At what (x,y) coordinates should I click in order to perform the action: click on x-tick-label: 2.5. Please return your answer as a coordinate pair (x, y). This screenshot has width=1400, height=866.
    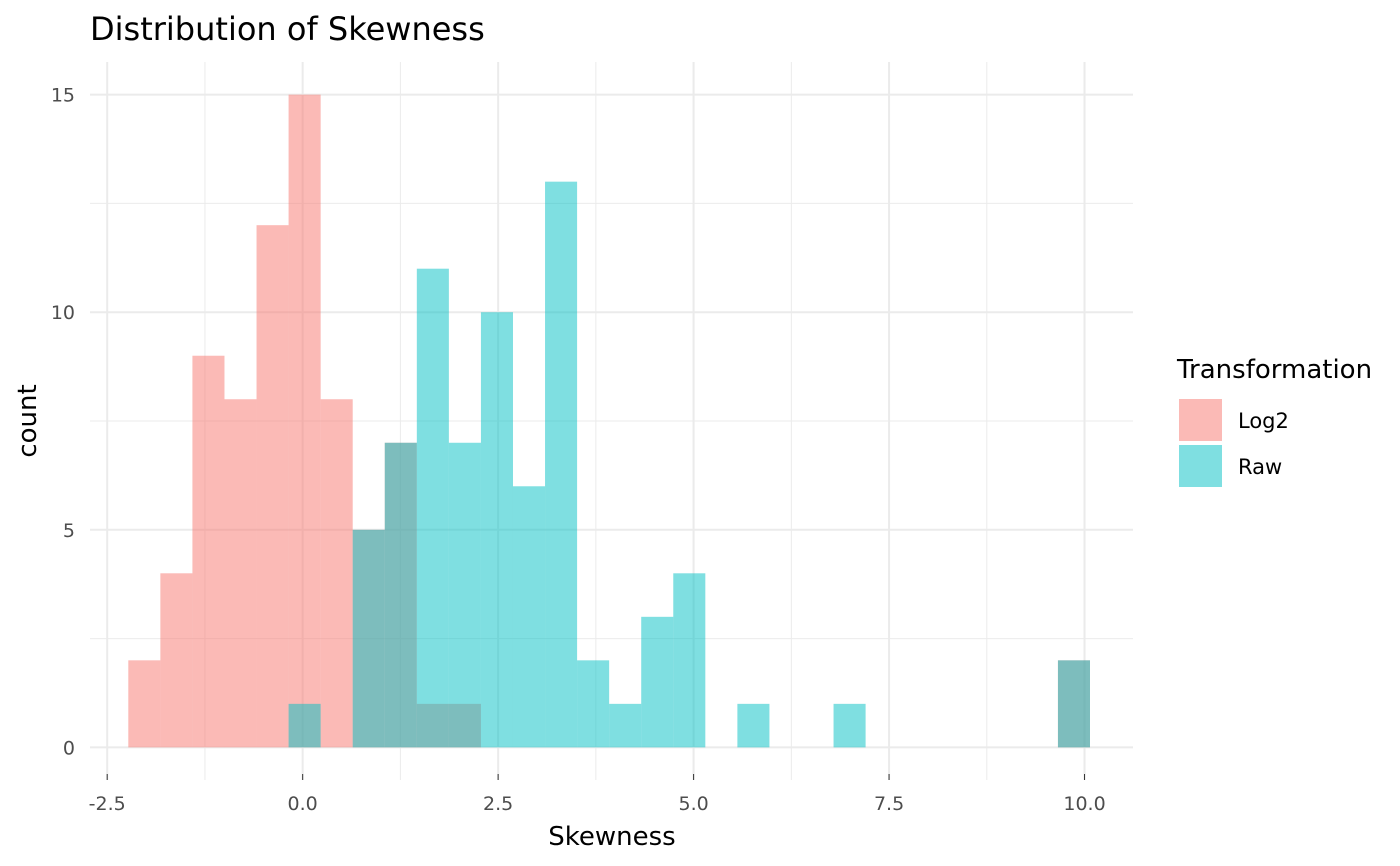
    Looking at the image, I should click on (498, 804).